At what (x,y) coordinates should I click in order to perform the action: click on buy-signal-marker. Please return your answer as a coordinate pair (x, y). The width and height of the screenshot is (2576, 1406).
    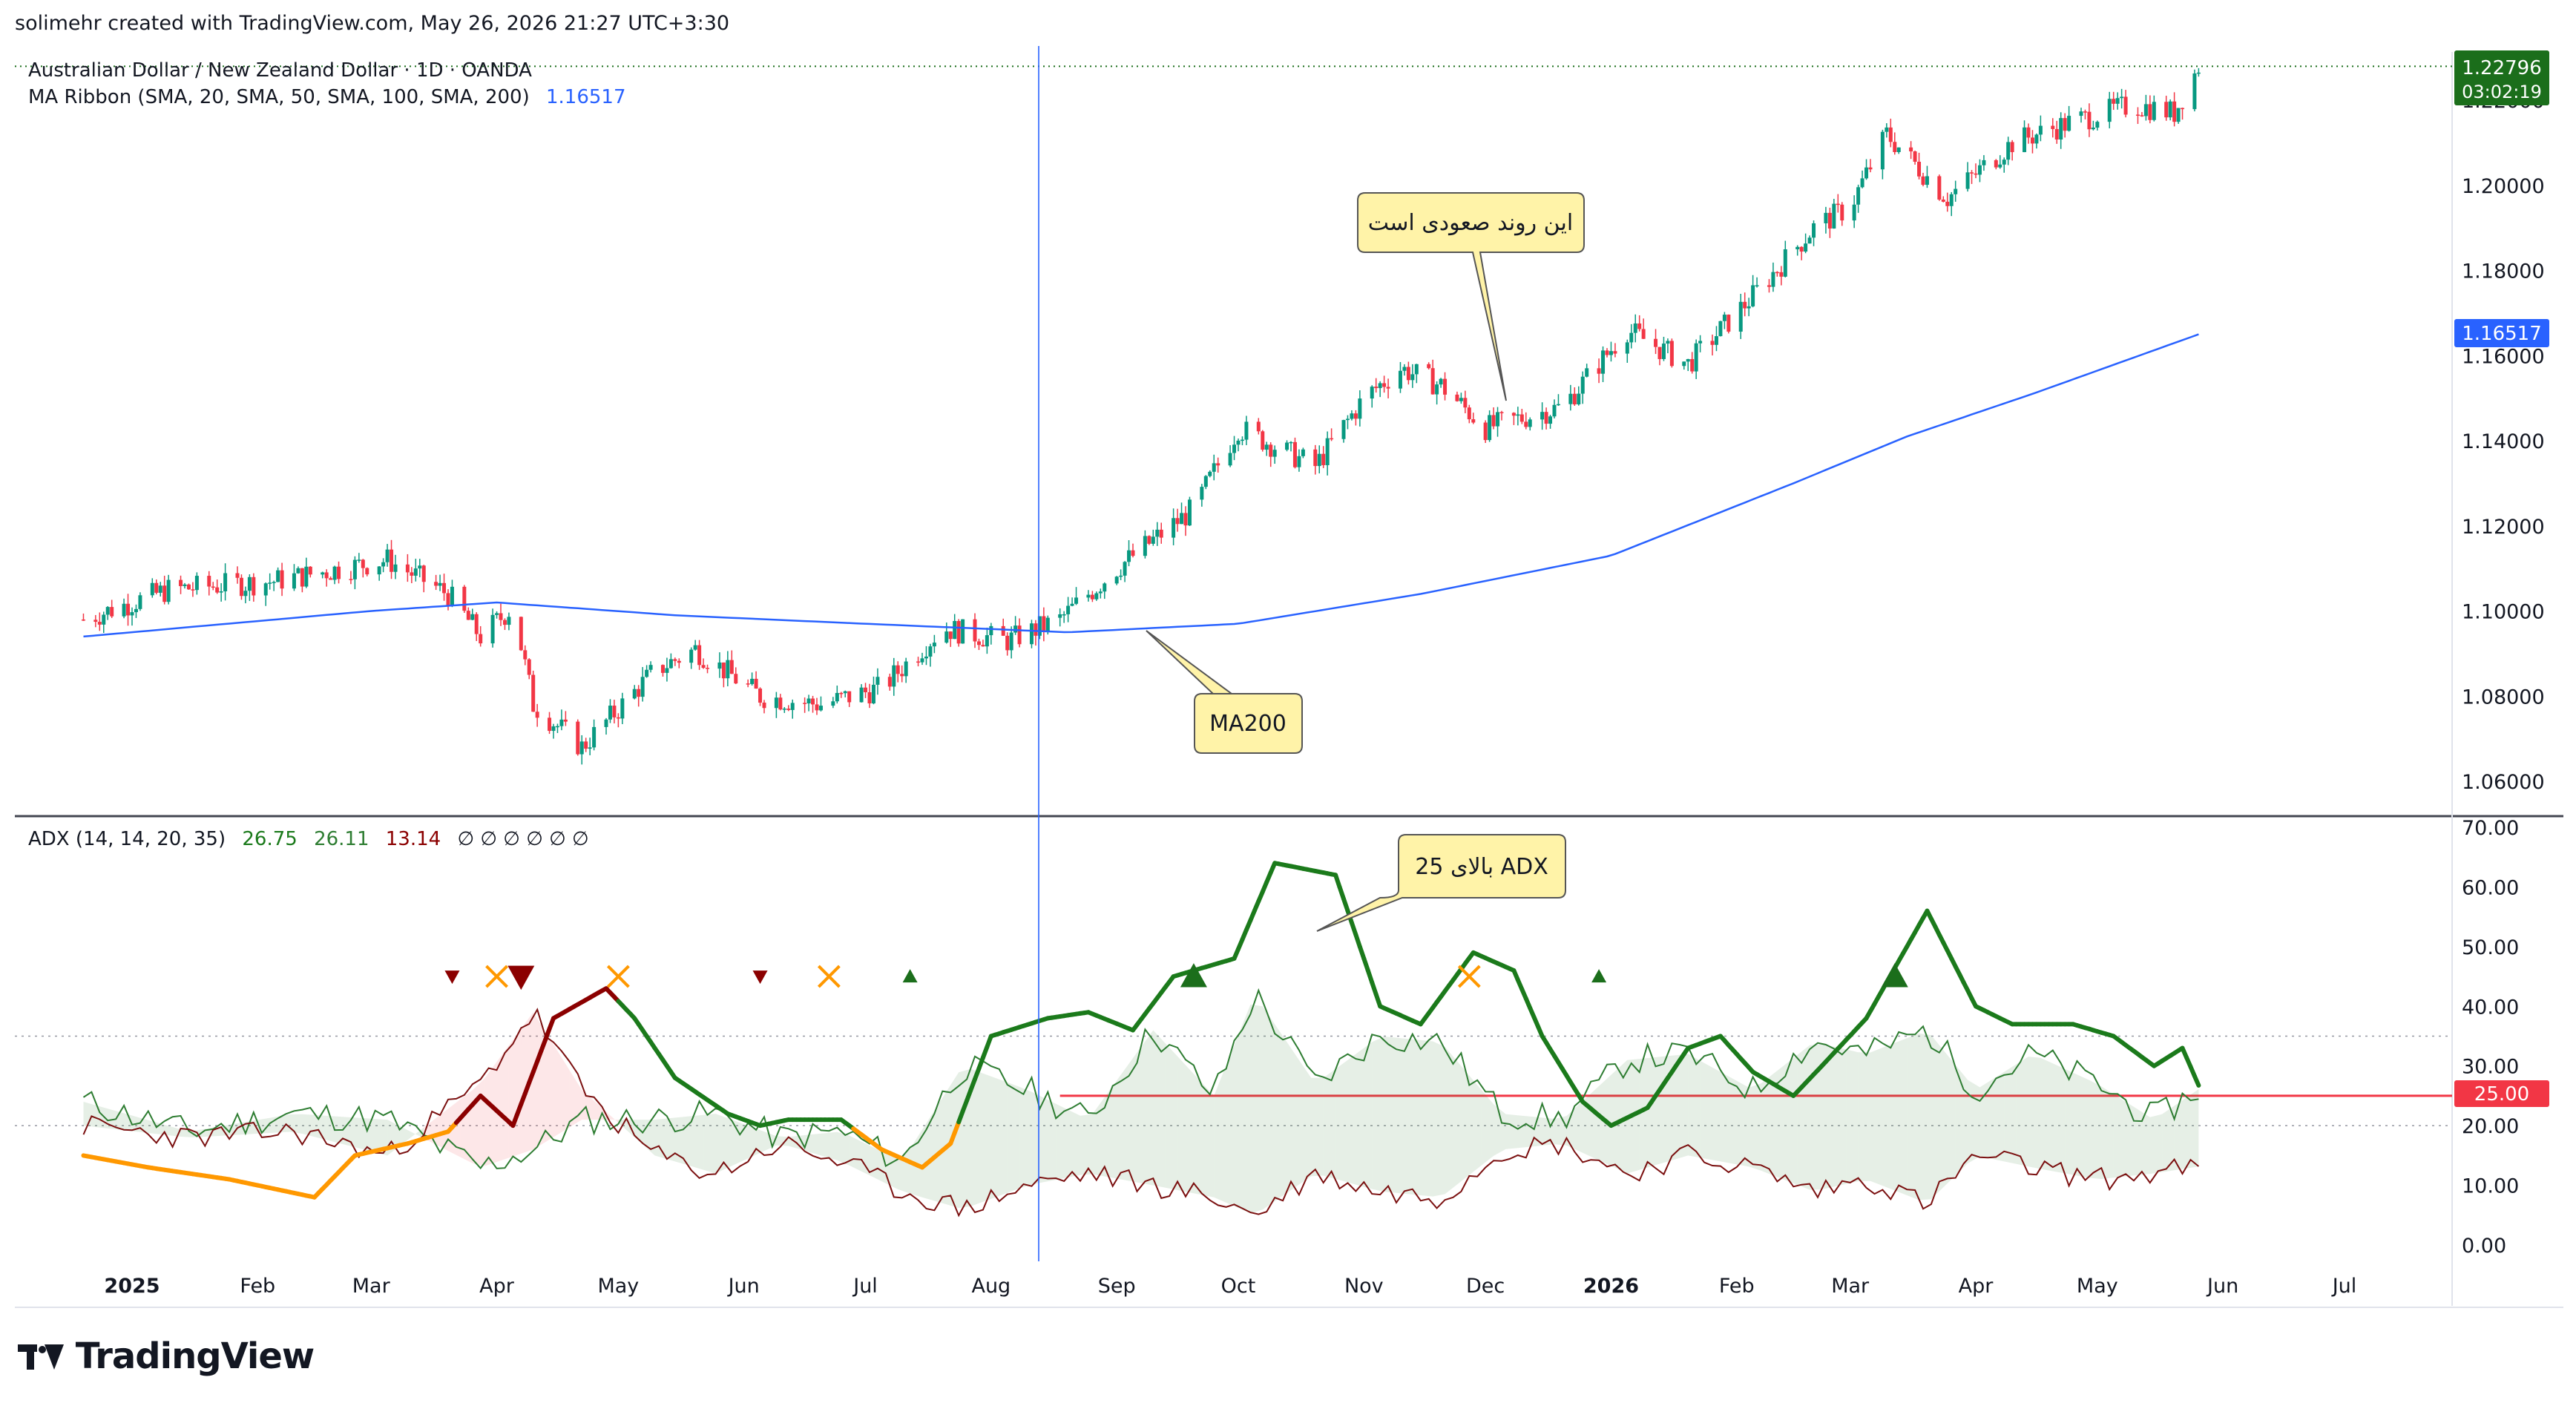
    Looking at the image, I should click on (1599, 976).